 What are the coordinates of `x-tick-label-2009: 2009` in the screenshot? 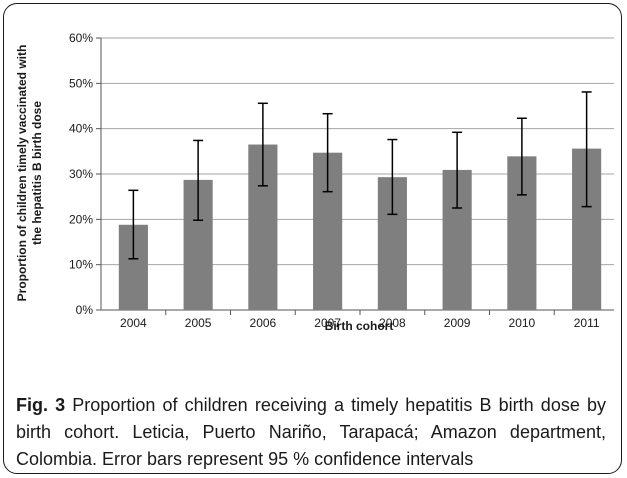 It's located at (457, 323).